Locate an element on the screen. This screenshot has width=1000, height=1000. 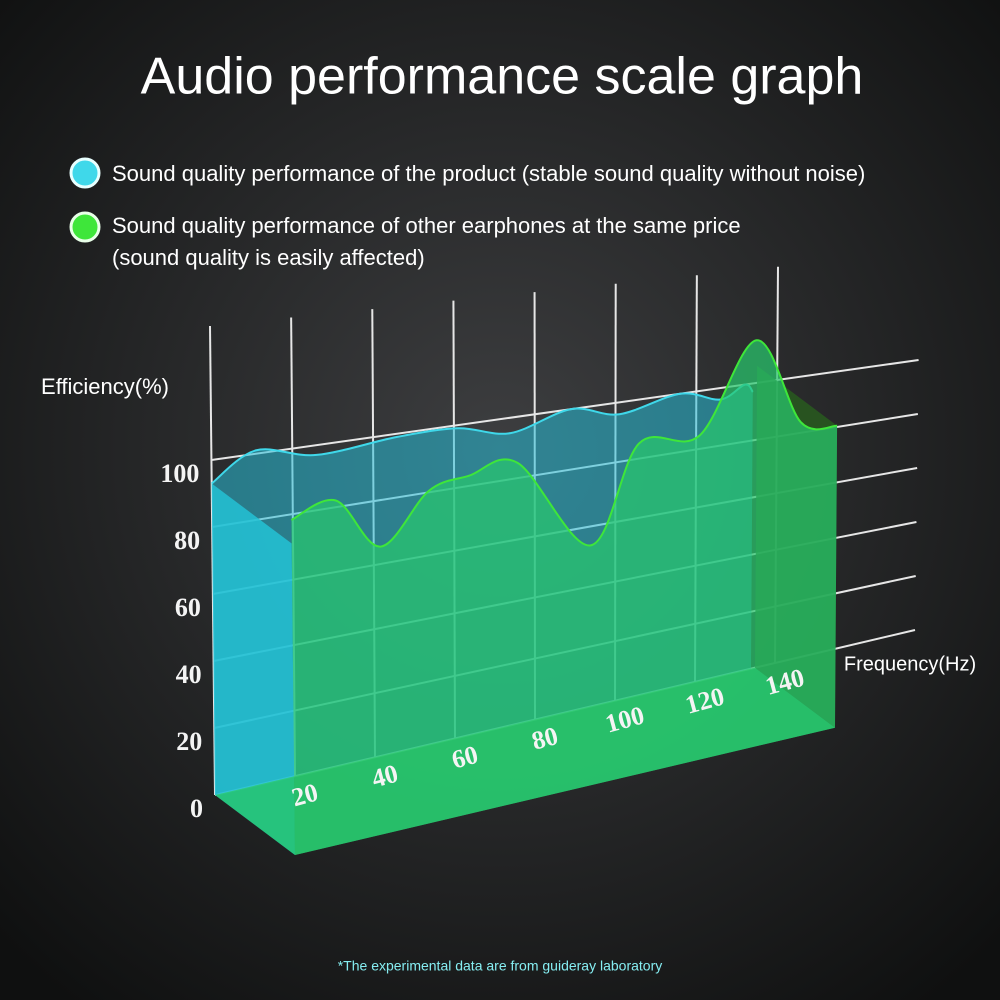
y-tick-label: 0 is located at coordinates (196, 808).